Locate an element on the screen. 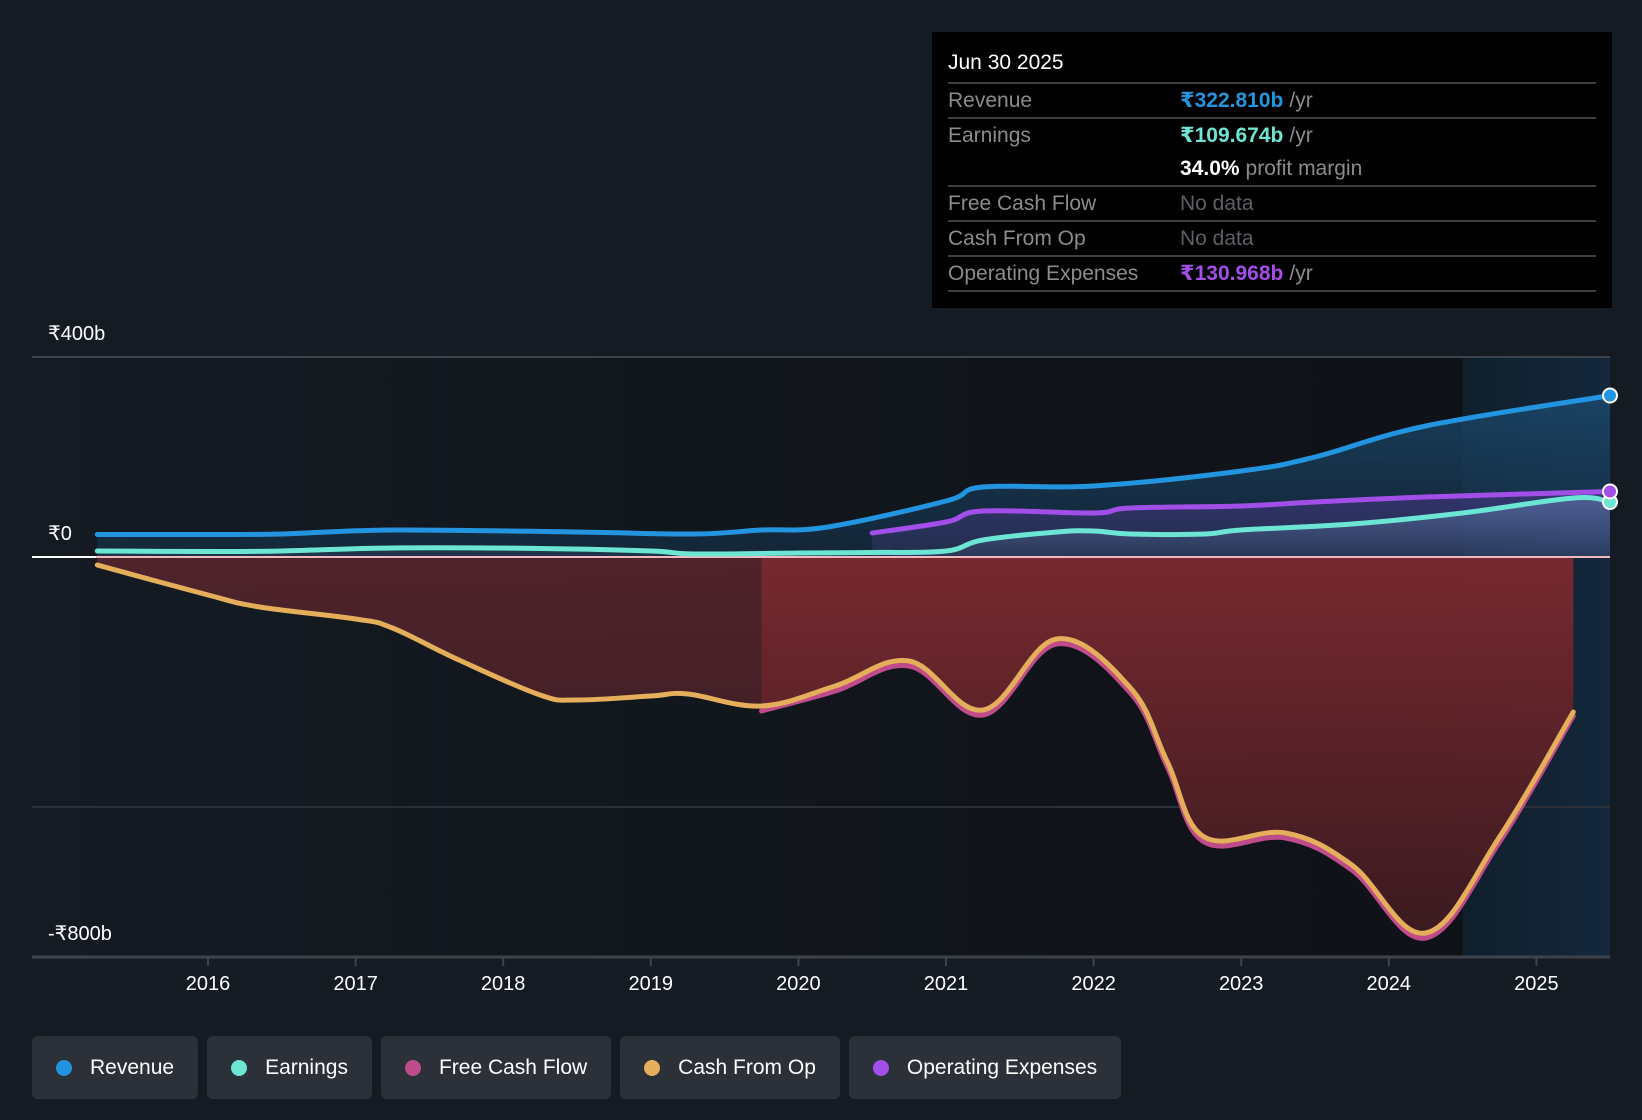  tooltip-label: Revenue is located at coordinates (990, 100).